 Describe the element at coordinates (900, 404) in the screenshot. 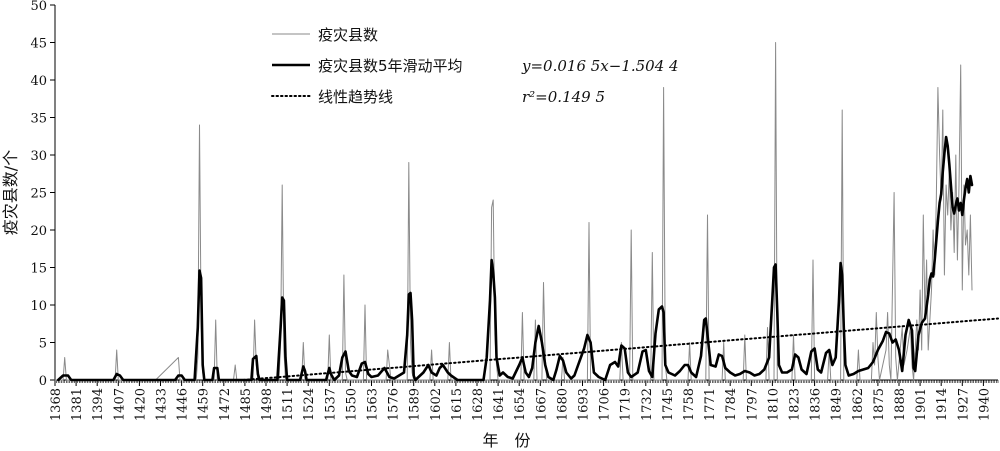

I see `x-tick-label: 1888` at that location.